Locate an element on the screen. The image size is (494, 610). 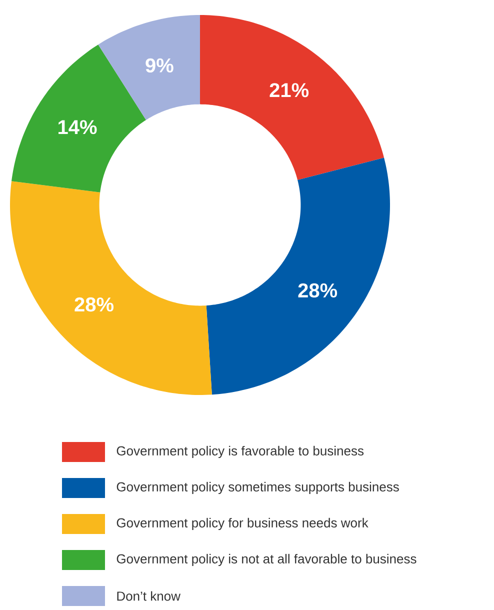
legend-label: Don’t know is located at coordinates (149, 596).